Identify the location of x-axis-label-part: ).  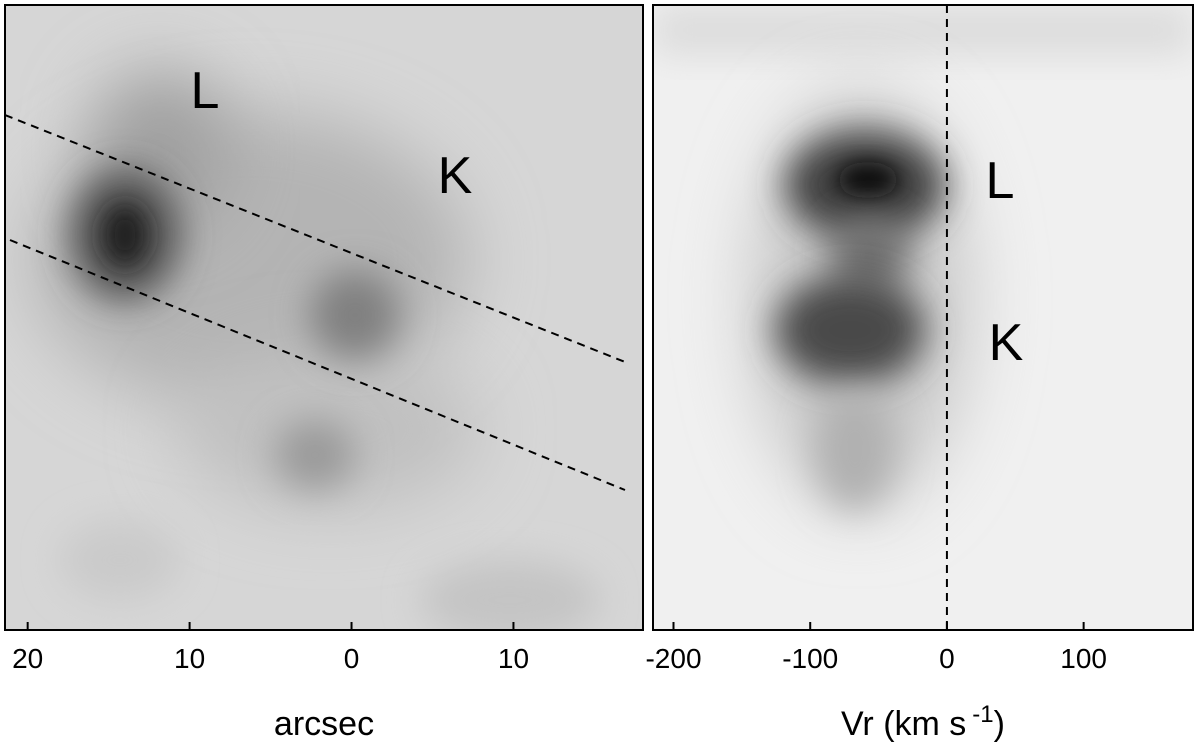
(999, 724).